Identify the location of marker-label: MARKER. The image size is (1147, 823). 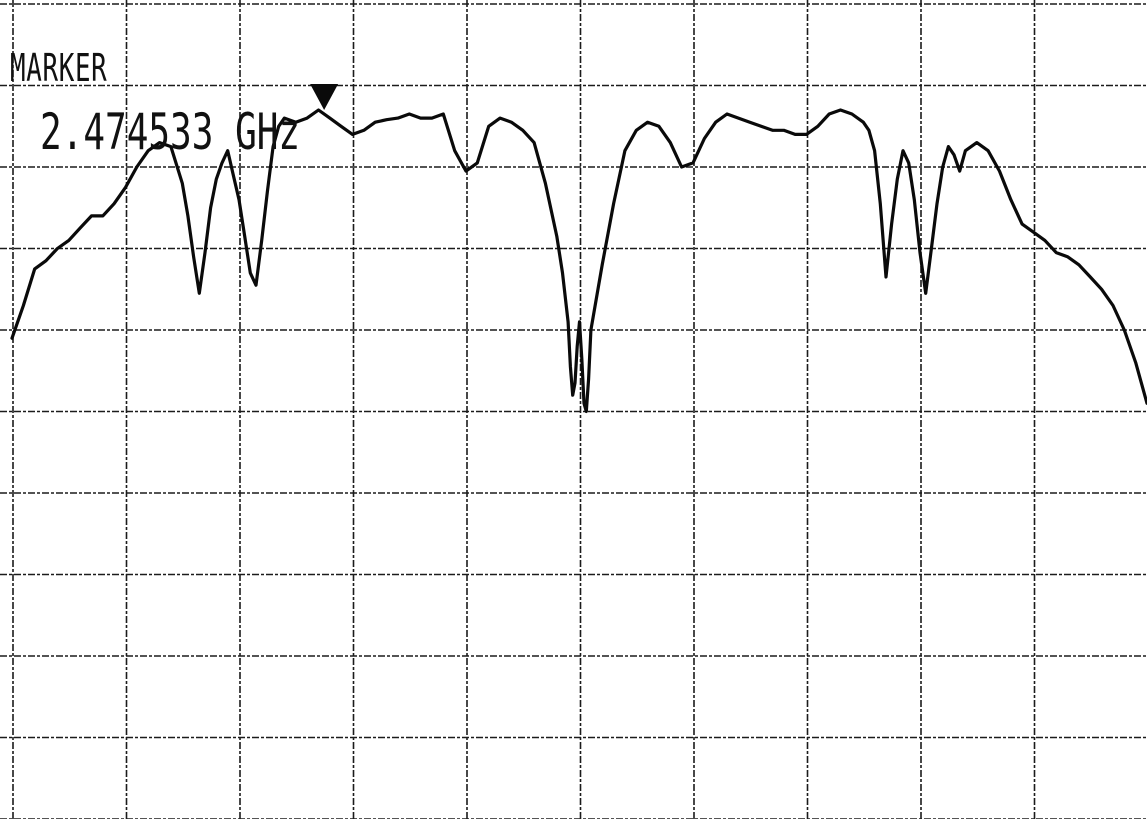
(59, 68).